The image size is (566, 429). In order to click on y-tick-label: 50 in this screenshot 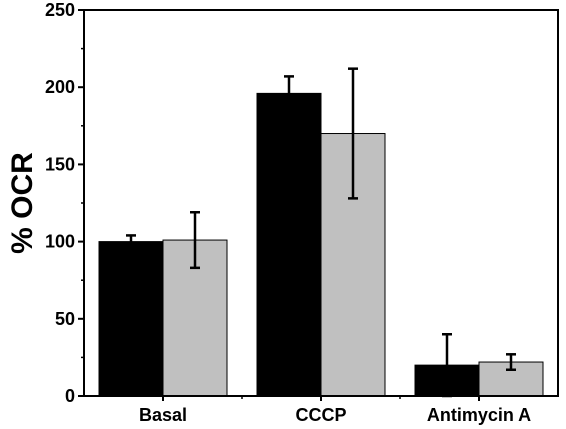, I will do `click(65, 319)`.